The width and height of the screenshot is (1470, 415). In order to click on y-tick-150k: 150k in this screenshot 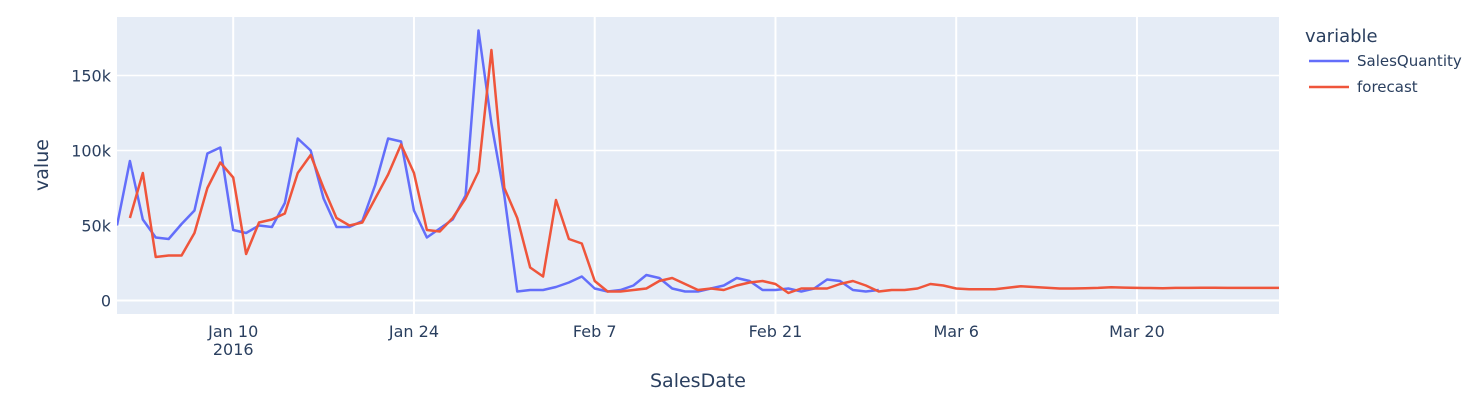, I will do `click(91, 76)`.